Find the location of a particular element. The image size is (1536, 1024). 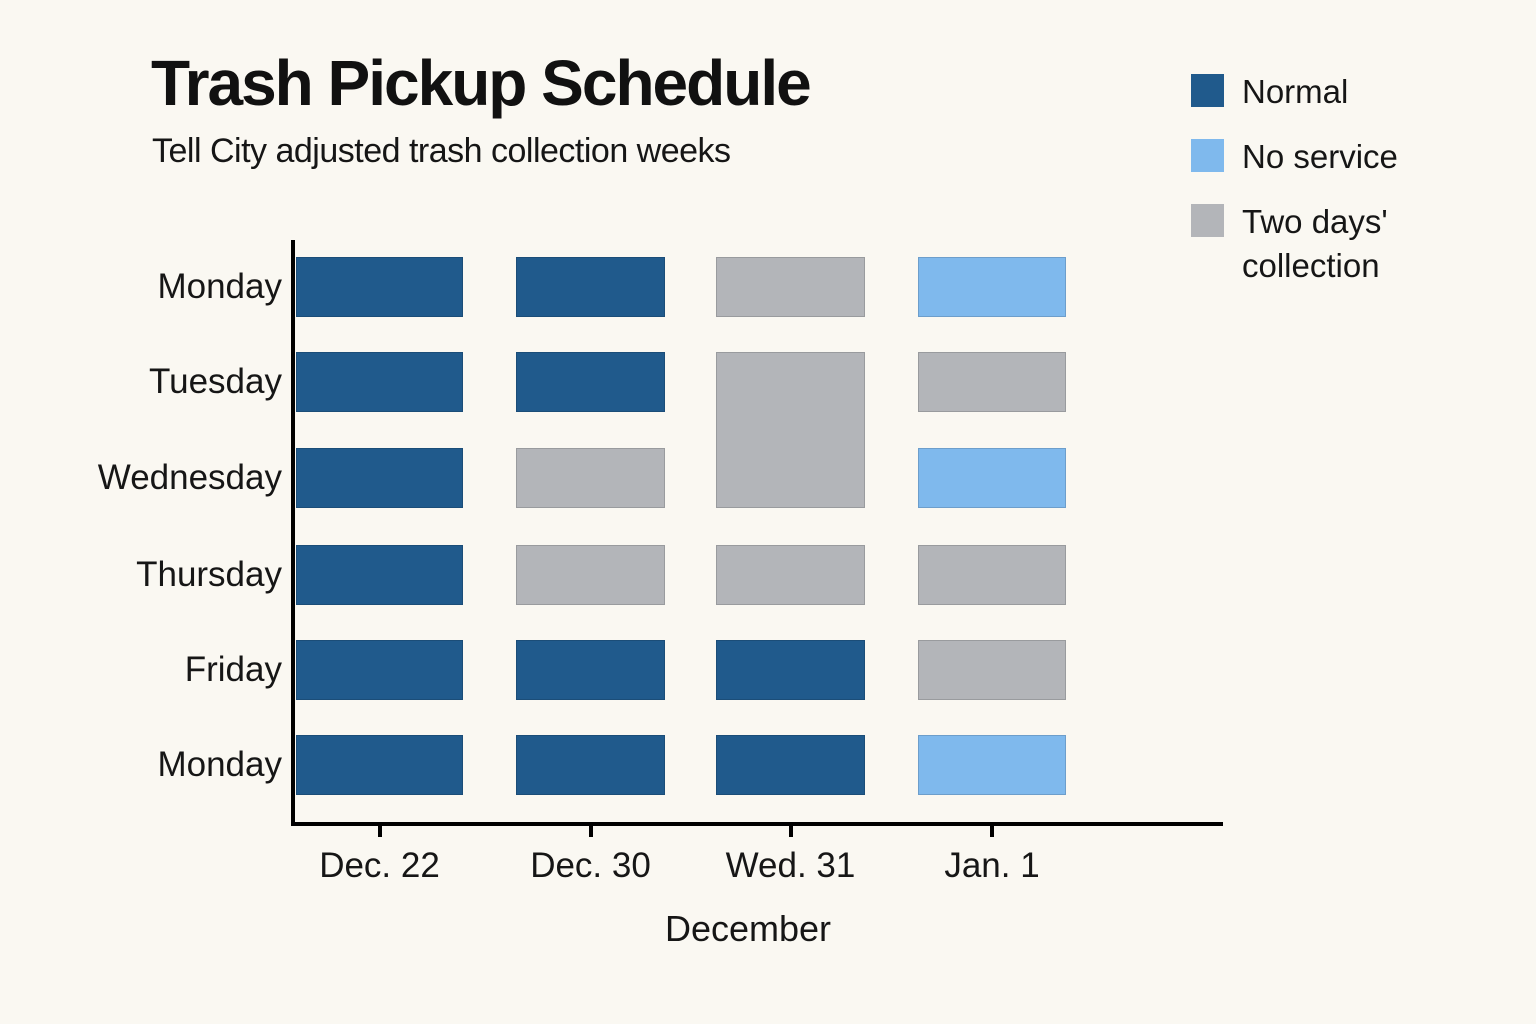

legend-label: Two days' collection is located at coordinates (1315, 243).